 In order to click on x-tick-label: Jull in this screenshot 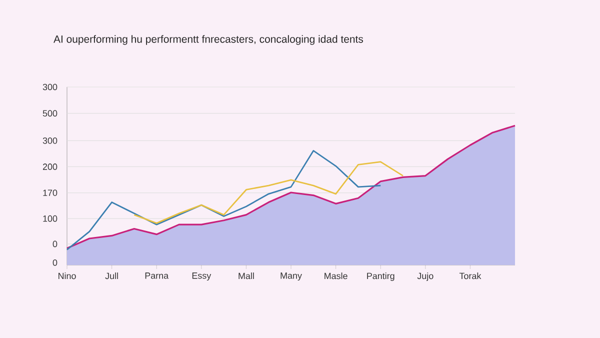, I will do `click(111, 276)`.